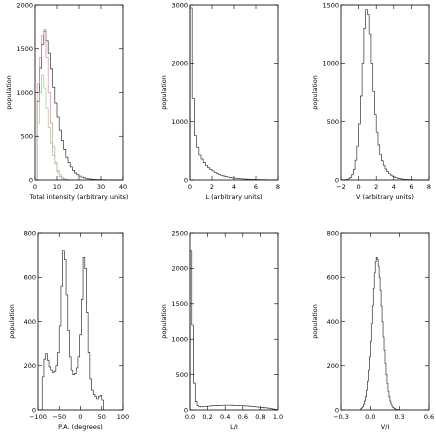 This screenshot has width=436, height=435. What do you see at coordinates (385, 427) in the screenshot?
I see `x-axis-label: V/I` at bounding box center [385, 427].